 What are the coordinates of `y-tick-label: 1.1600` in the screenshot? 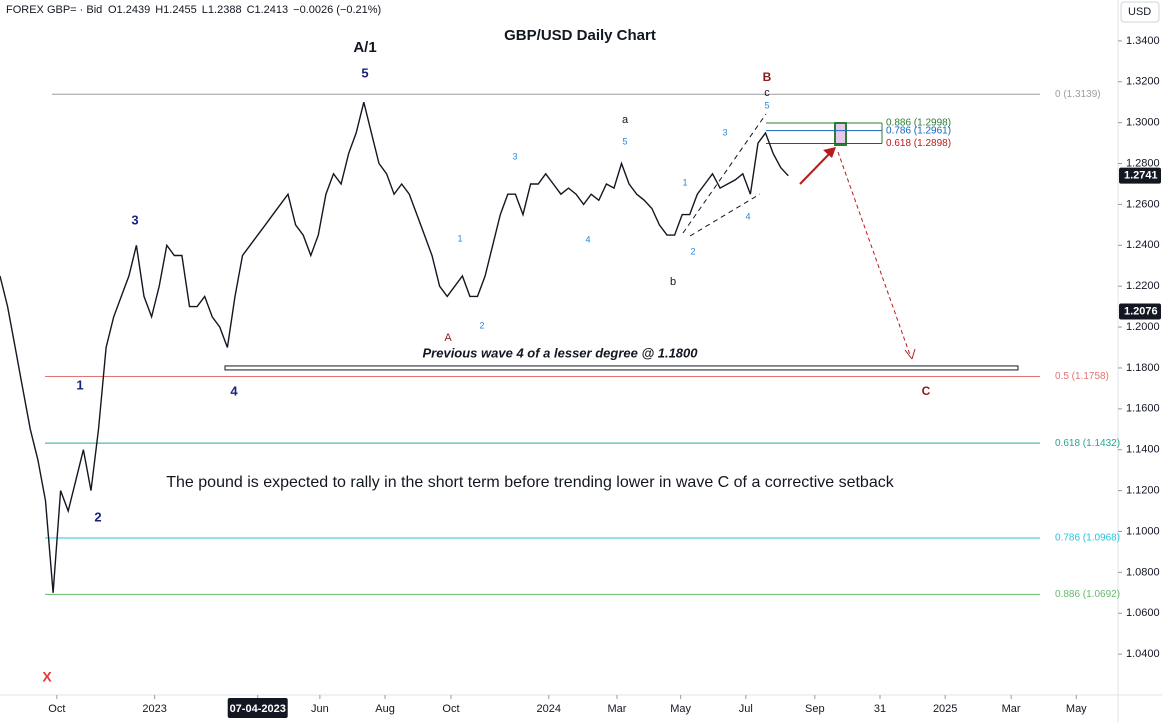 It's located at (1143, 409).